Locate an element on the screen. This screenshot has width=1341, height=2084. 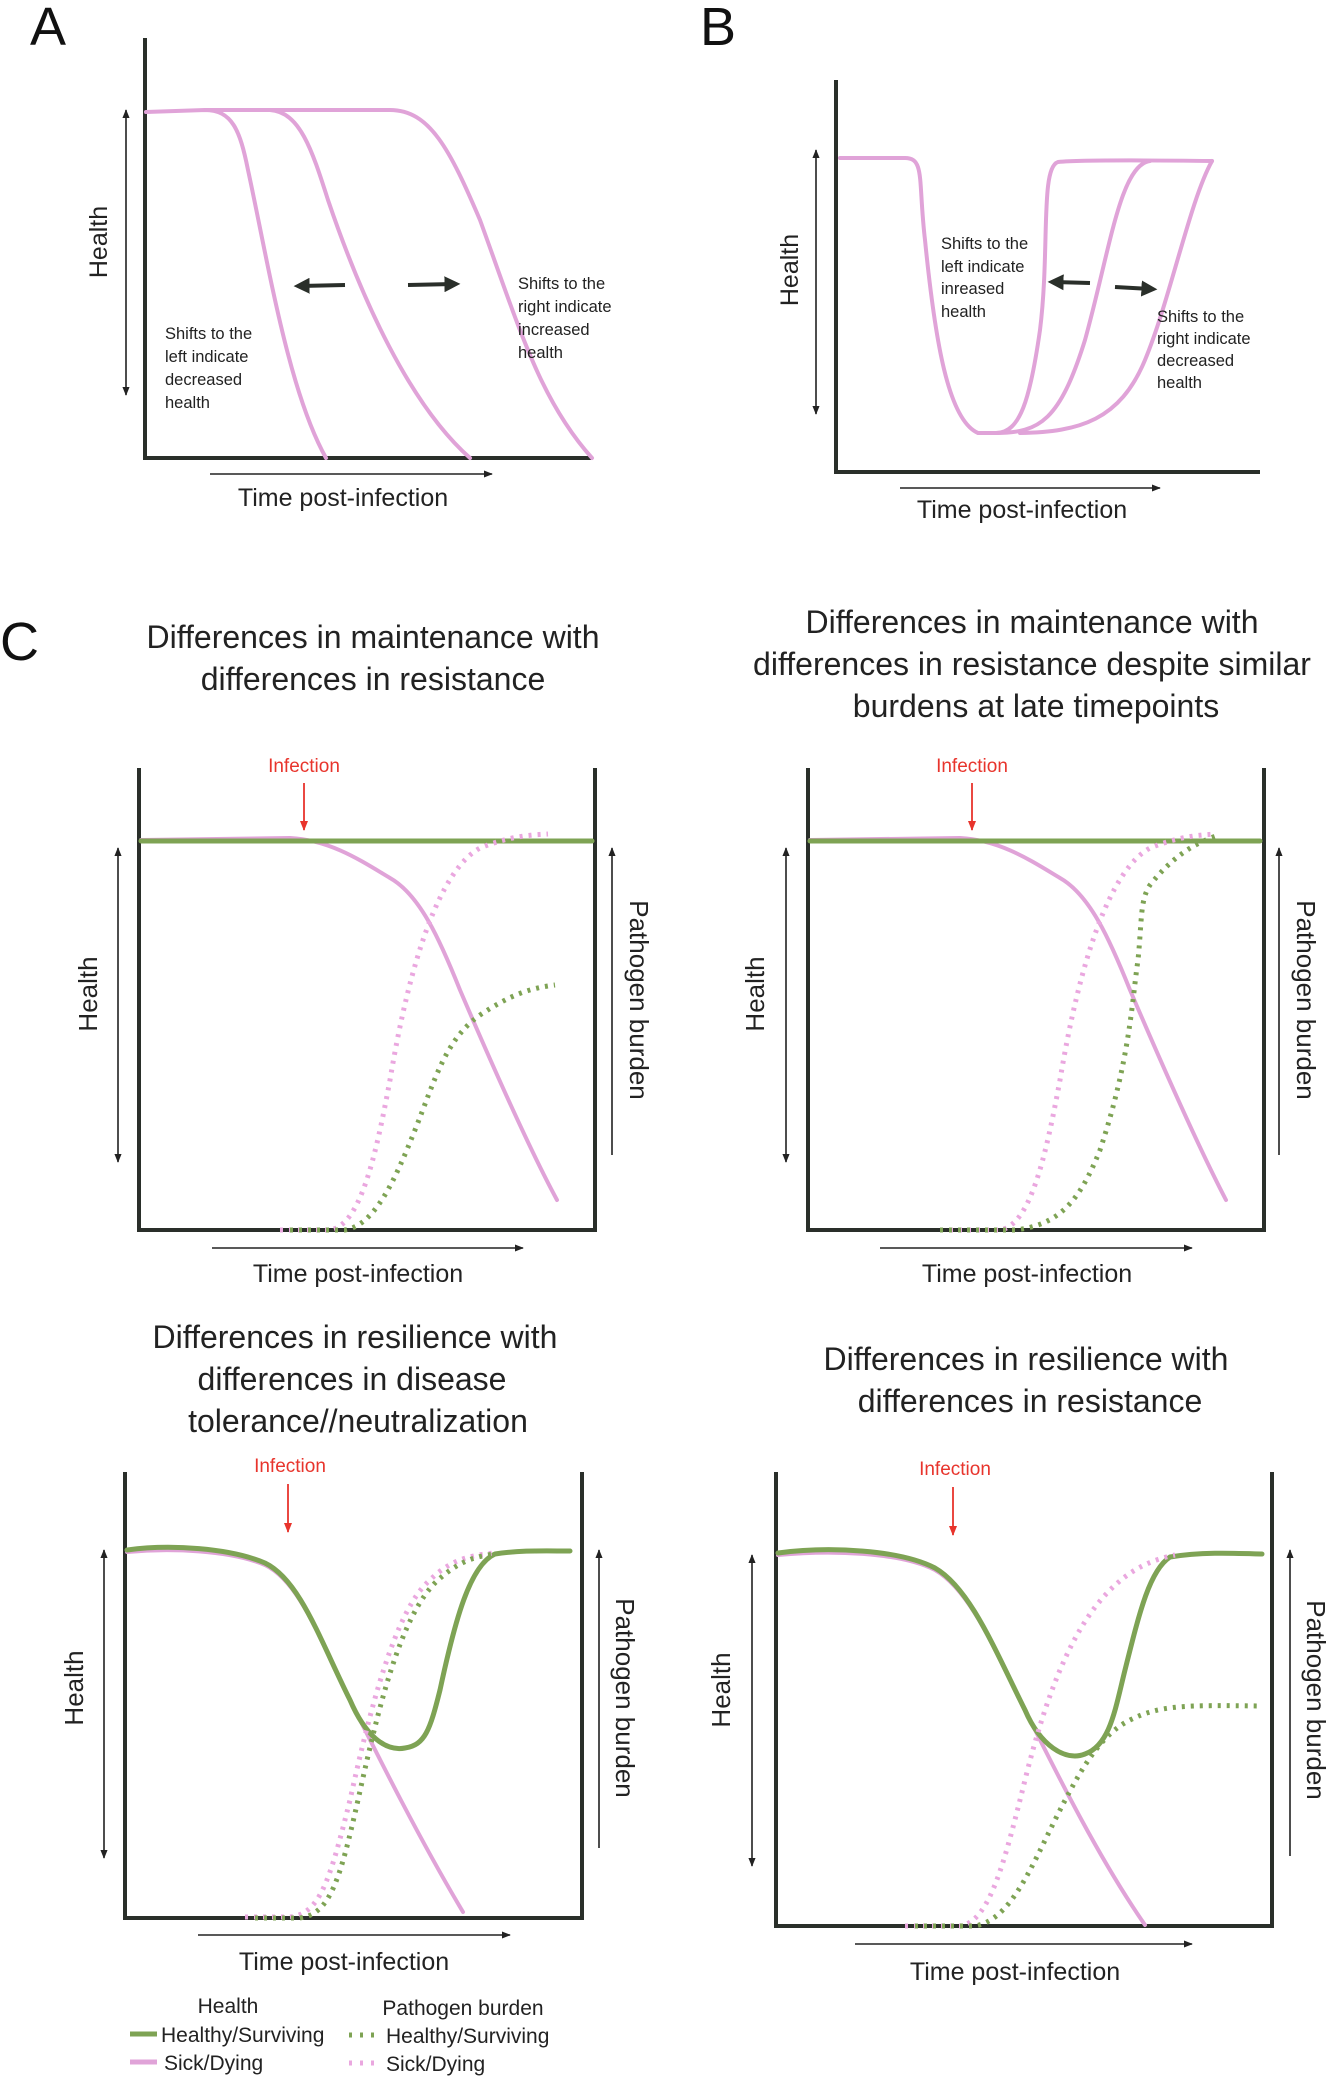
panel-c2-y-label: Health is located at coordinates (755, 993).